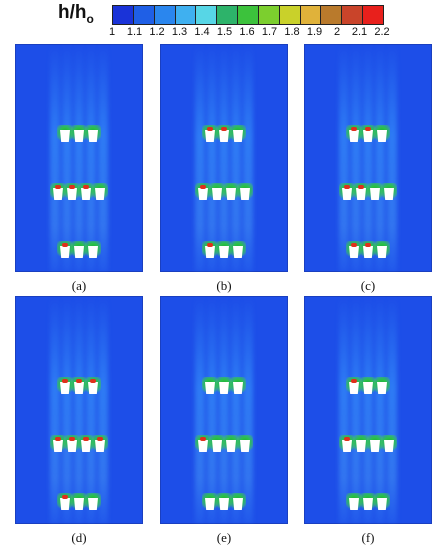 The height and width of the screenshot is (550, 445). I want to click on colorbar-ticks: 1 1.1 1.2 1.3 1.4 1.5 1.6 1.7 1.8 1.9 2 2.1 2.2, so click(249, 33).